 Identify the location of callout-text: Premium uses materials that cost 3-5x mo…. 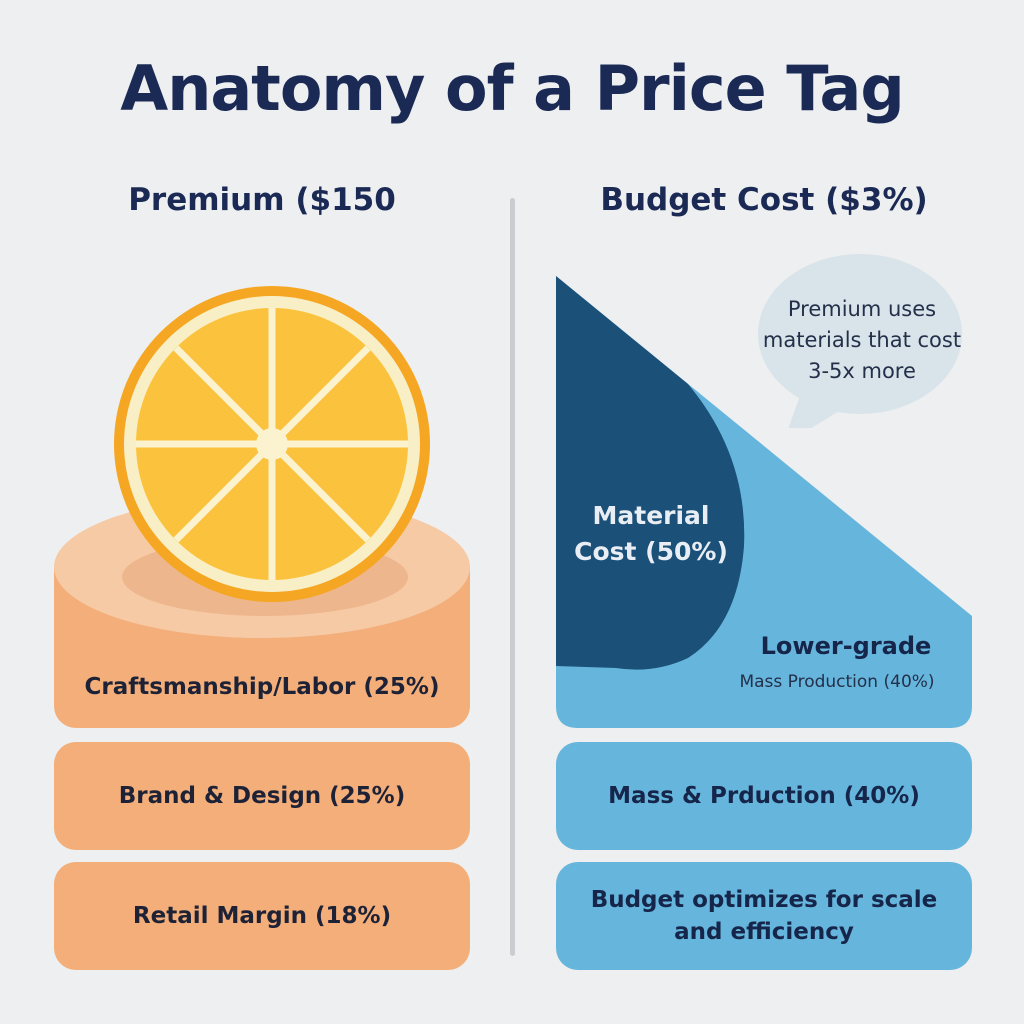
(862, 340).